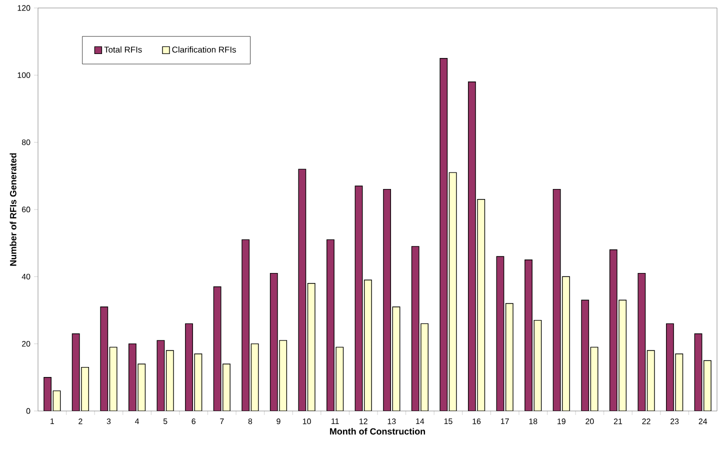  What do you see at coordinates (378, 431) in the screenshot?
I see `x-axis-title: Month of Construction` at bounding box center [378, 431].